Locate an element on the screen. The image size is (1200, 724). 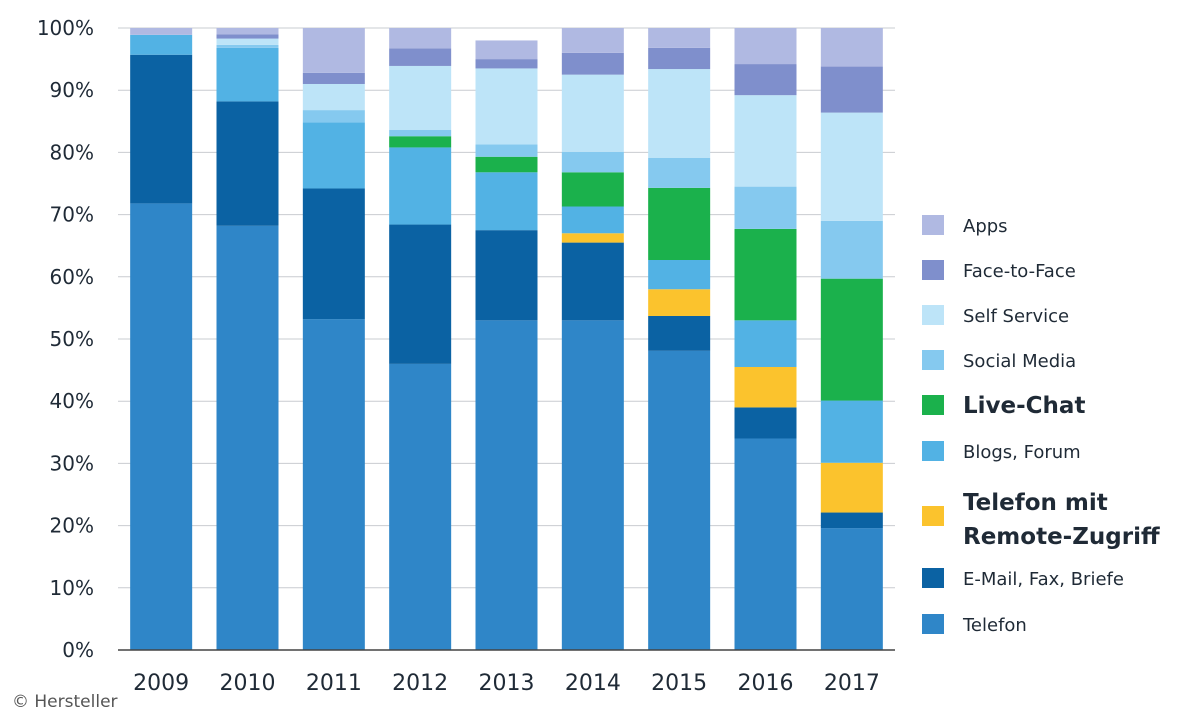
y-tick-label: 40% is located at coordinates (72, 401).